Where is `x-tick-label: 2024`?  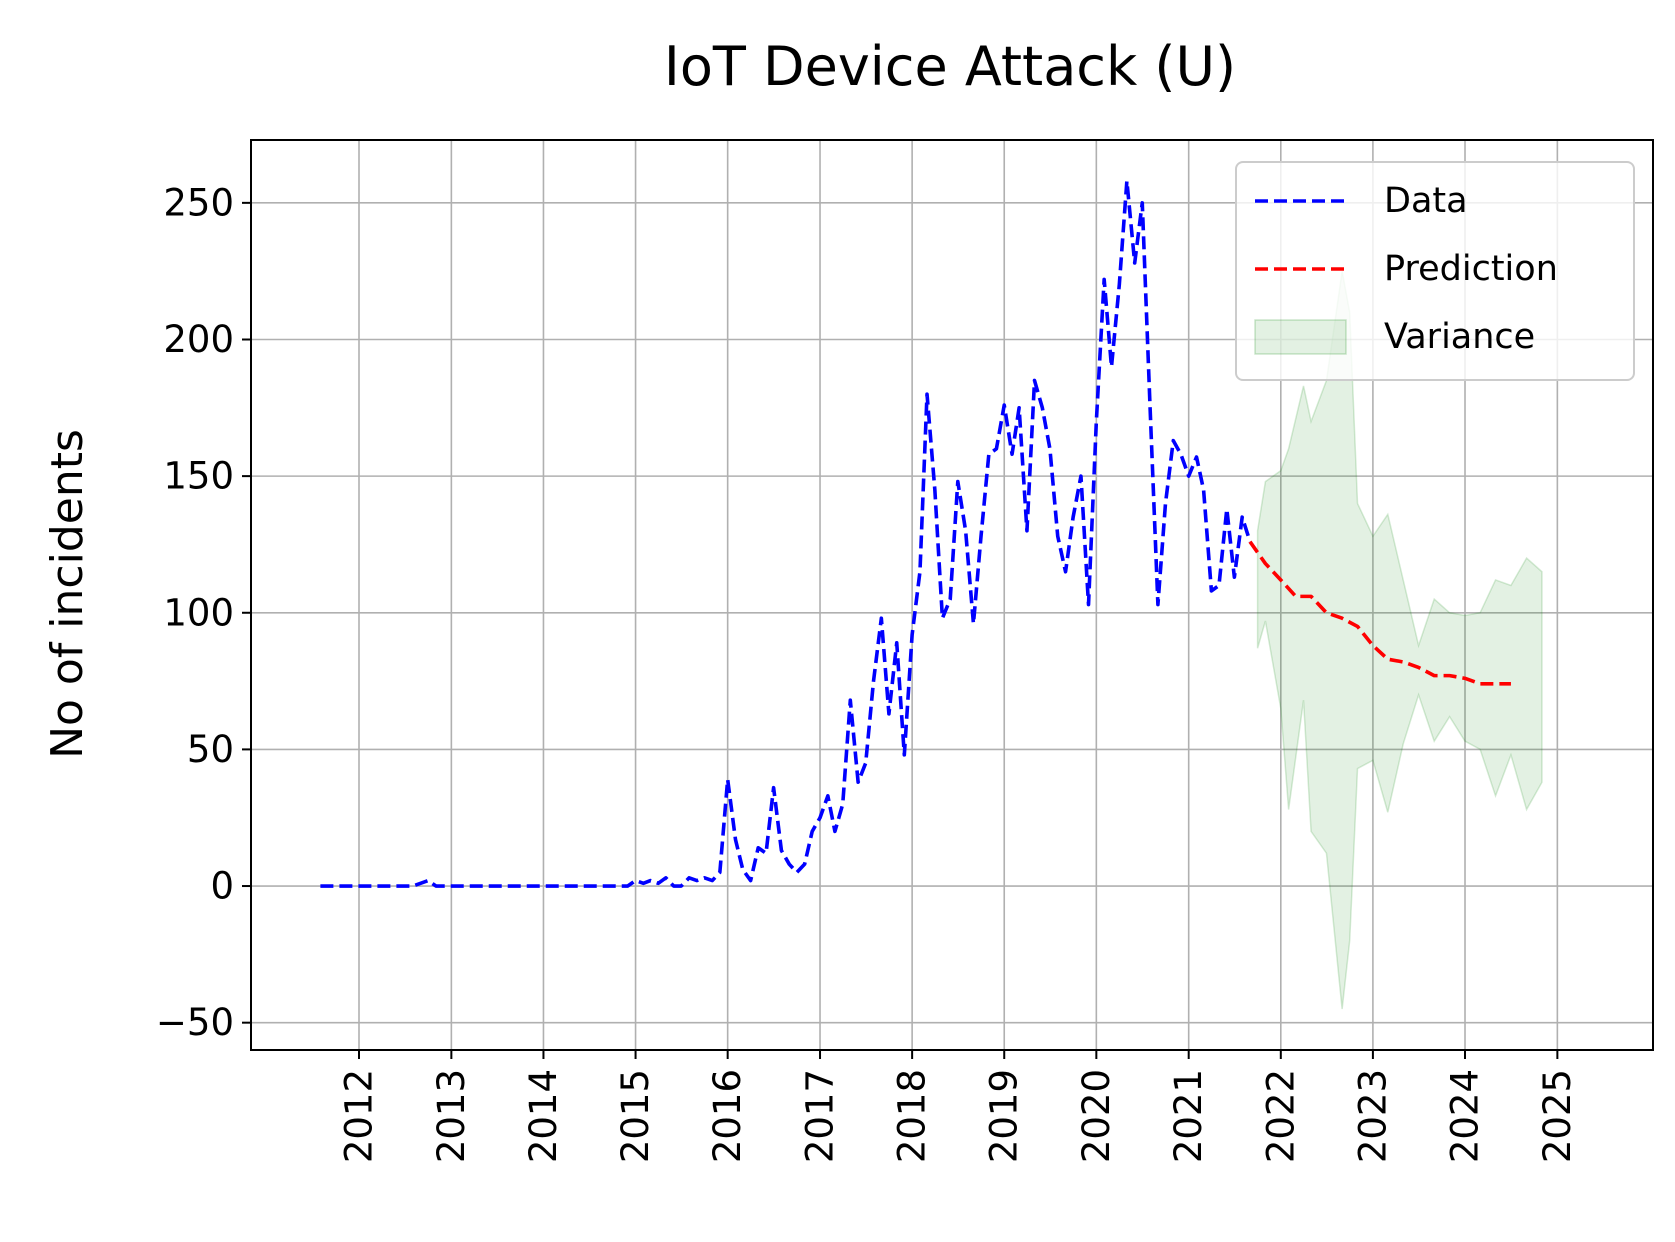
x-tick-label: 2024 is located at coordinates (1465, 1116).